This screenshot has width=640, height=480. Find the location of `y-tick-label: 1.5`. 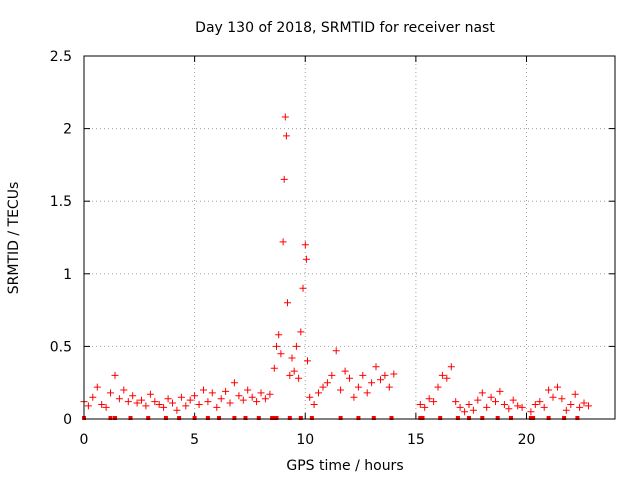

y-tick-label: 1.5 is located at coordinates (61, 202).